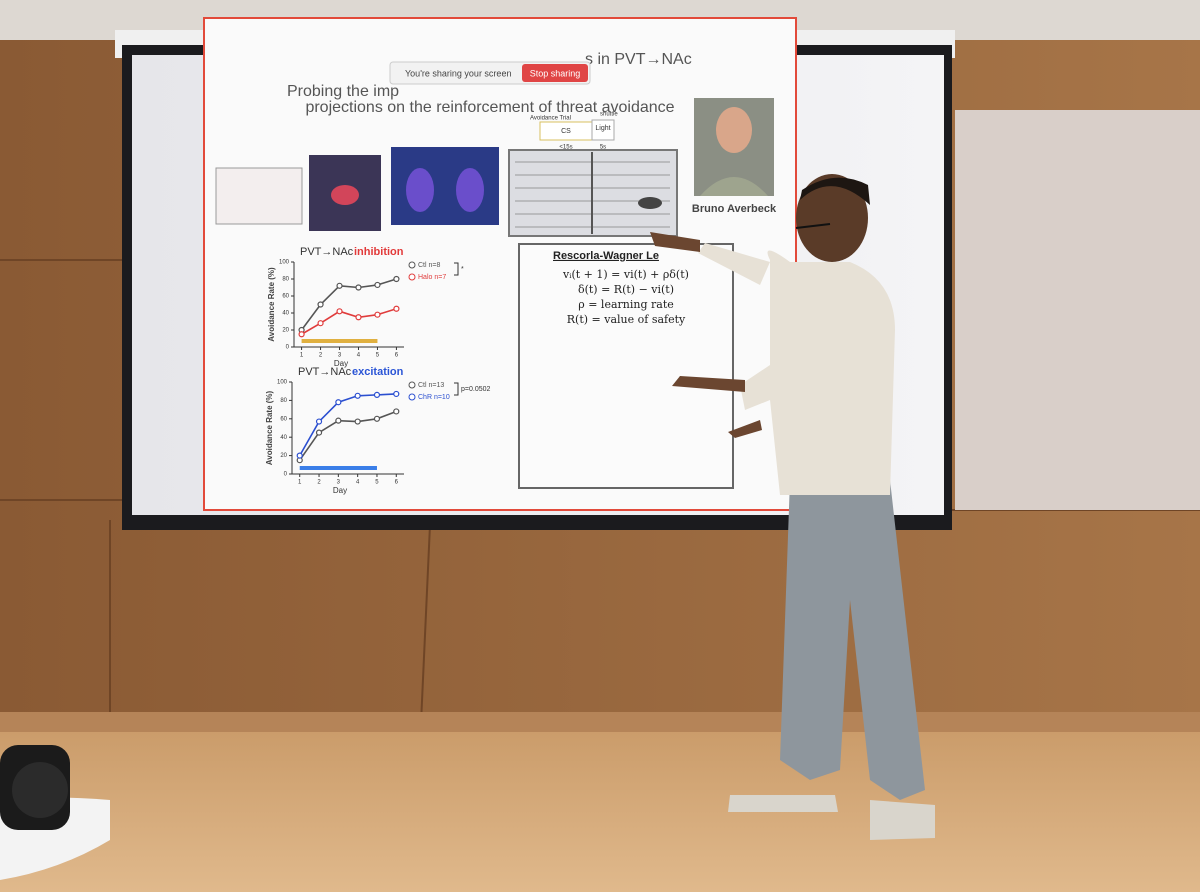 This screenshot has height=892, width=1200. What do you see at coordinates (458, 73) in the screenshot?
I see `sharing-message: You're sharing your screen` at bounding box center [458, 73].